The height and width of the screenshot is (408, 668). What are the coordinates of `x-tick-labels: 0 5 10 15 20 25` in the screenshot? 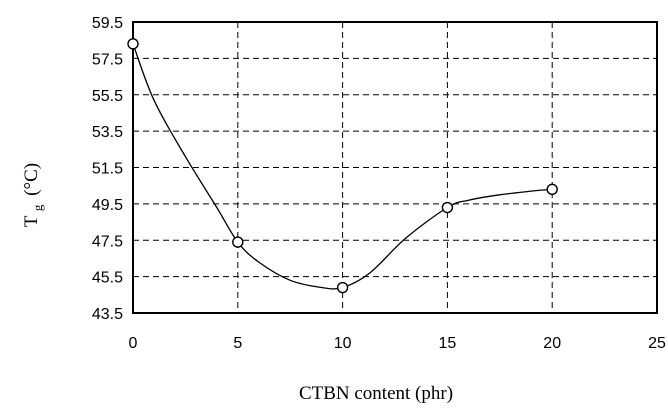 It's located at (397, 343).